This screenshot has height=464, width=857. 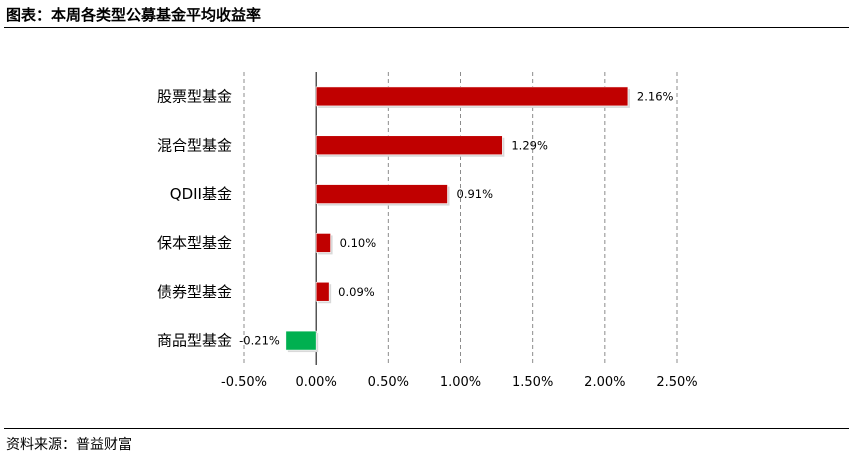 What do you see at coordinates (475, 194) in the screenshot?
I see `data-label: 0.91%` at bounding box center [475, 194].